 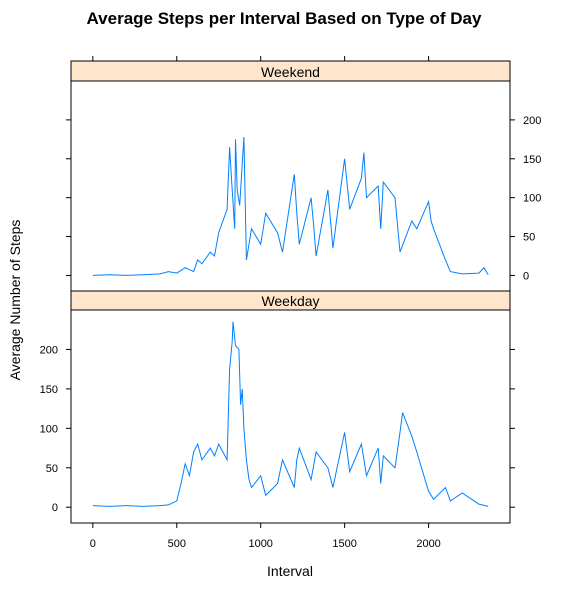 I want to click on x-tick-label-1500: 1500, so click(x=344, y=544).